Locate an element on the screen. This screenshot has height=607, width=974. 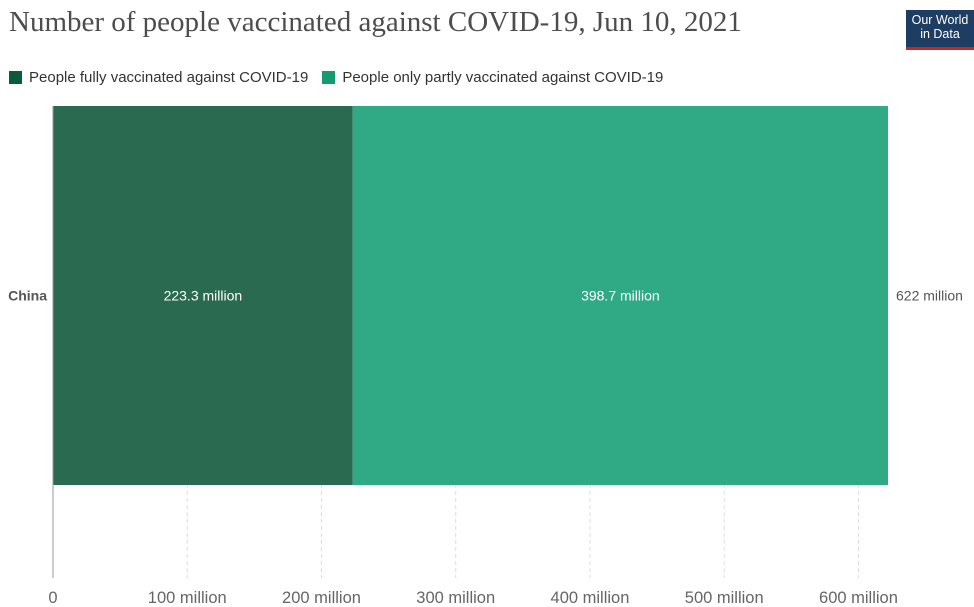
legend-swatch-partly is located at coordinates (329, 77).